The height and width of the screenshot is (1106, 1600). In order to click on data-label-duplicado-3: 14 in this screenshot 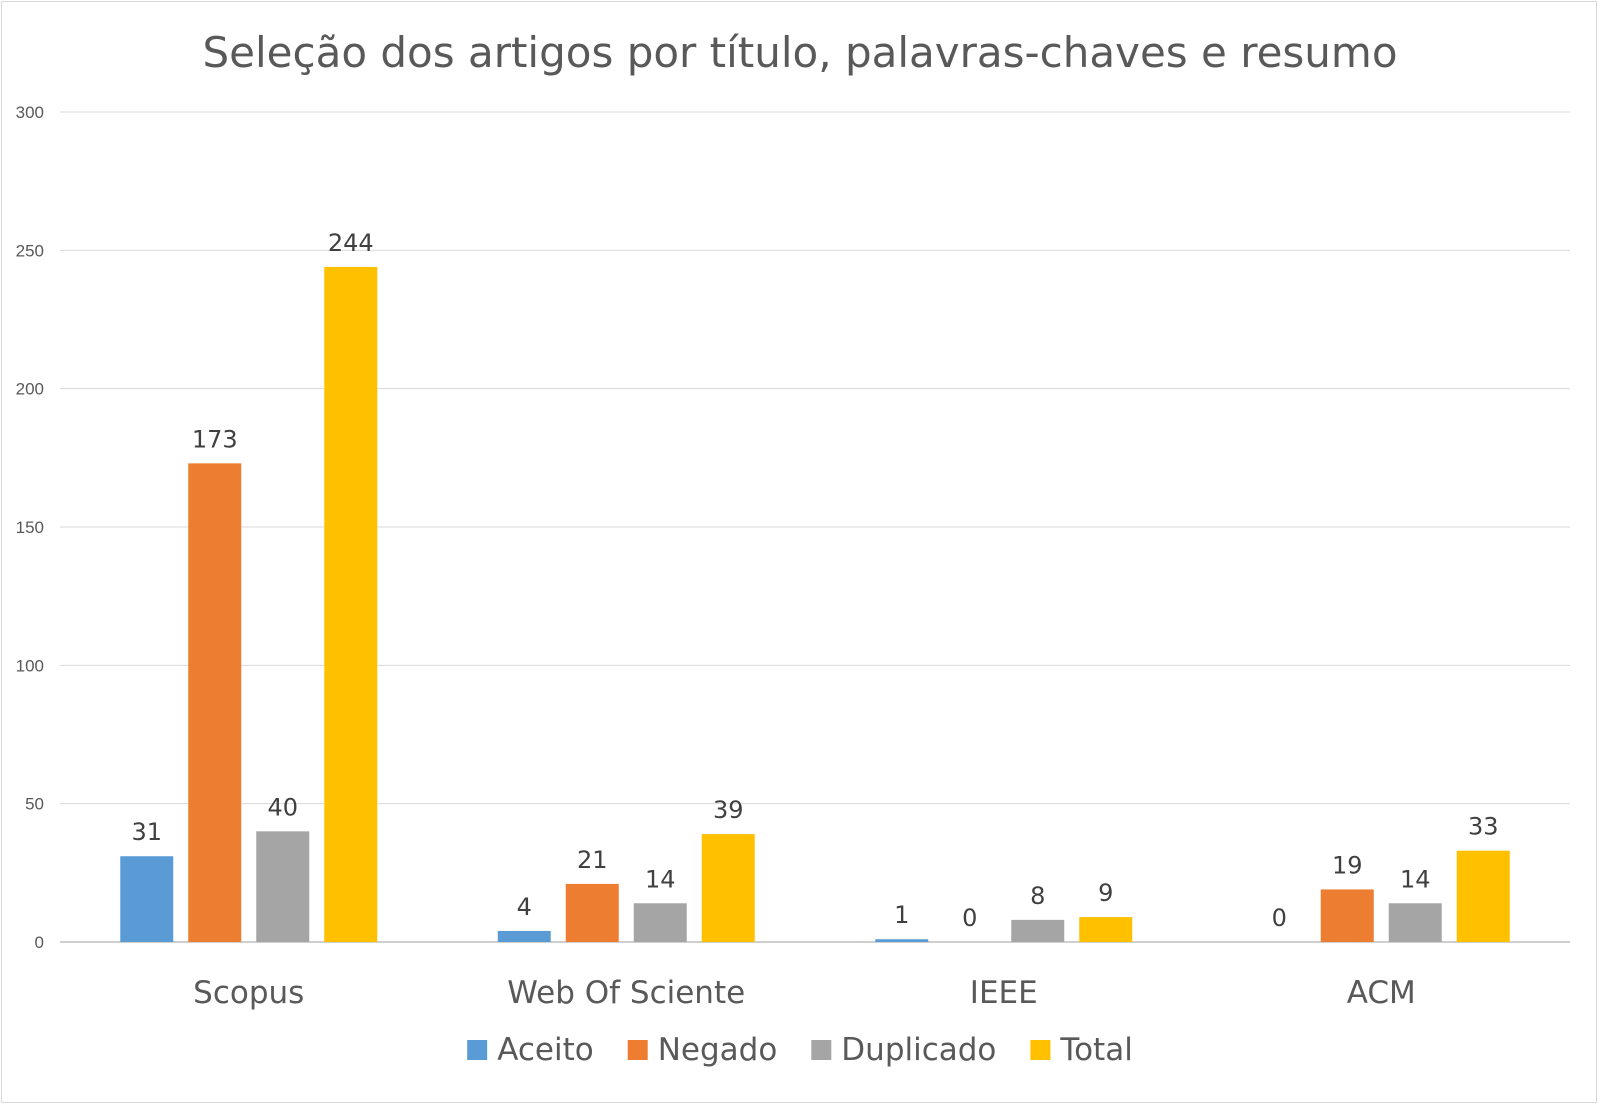, I will do `click(1415, 879)`.